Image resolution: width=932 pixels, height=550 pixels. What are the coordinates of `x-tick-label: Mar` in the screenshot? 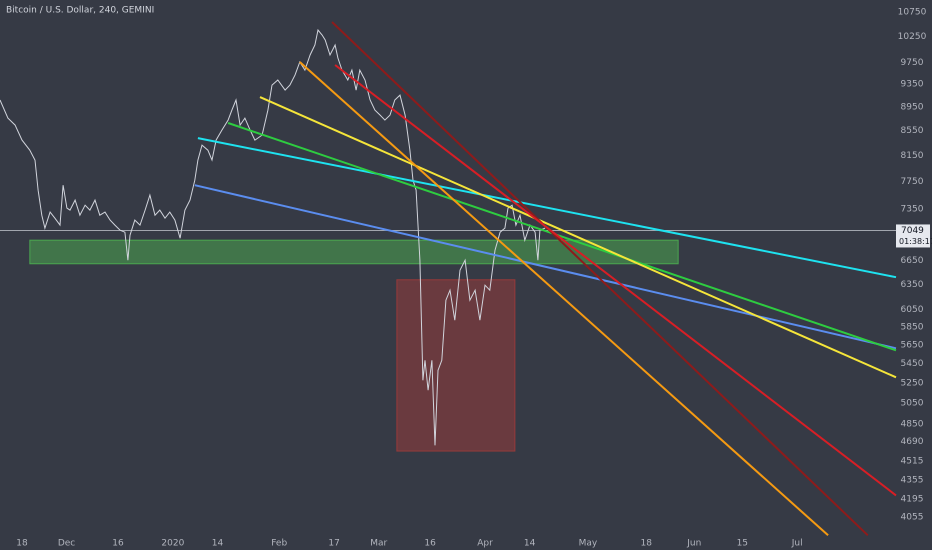 It's located at (378, 544).